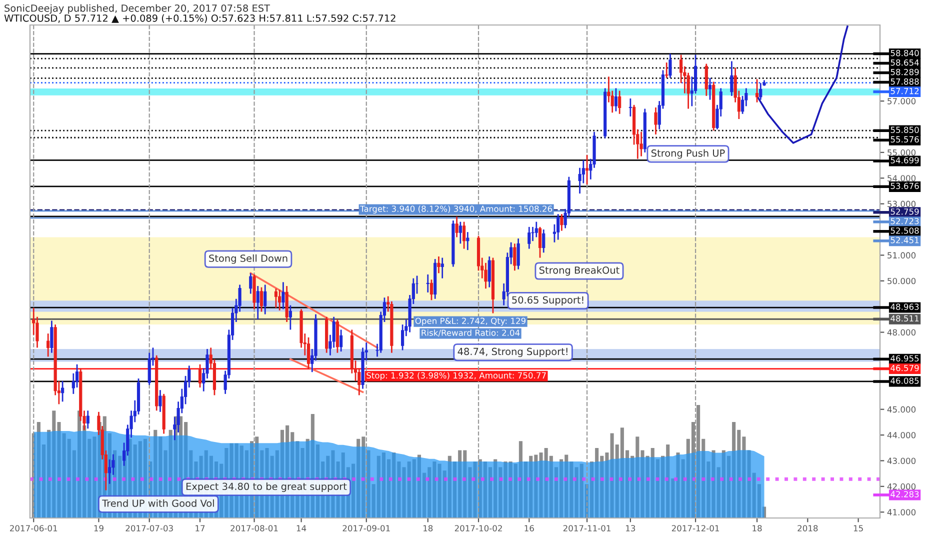 Image resolution: width=932 pixels, height=550 pixels. Describe the element at coordinates (904, 186) in the screenshot. I see `ref-line-label: 53.676` at that location.